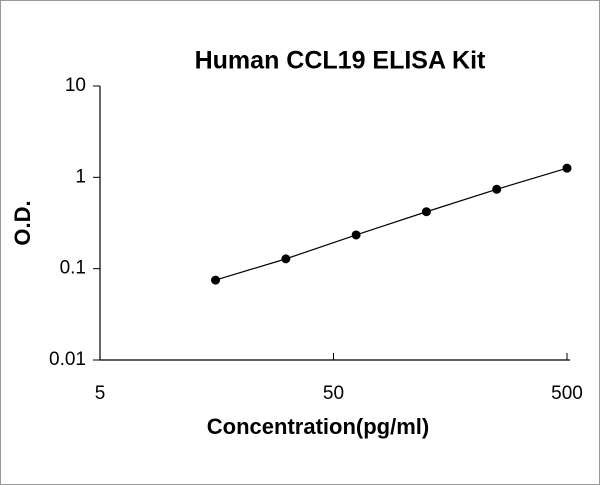  Describe the element at coordinates (318, 426) in the screenshot. I see `x-axis-label: Concentration(pg/ml)` at that location.